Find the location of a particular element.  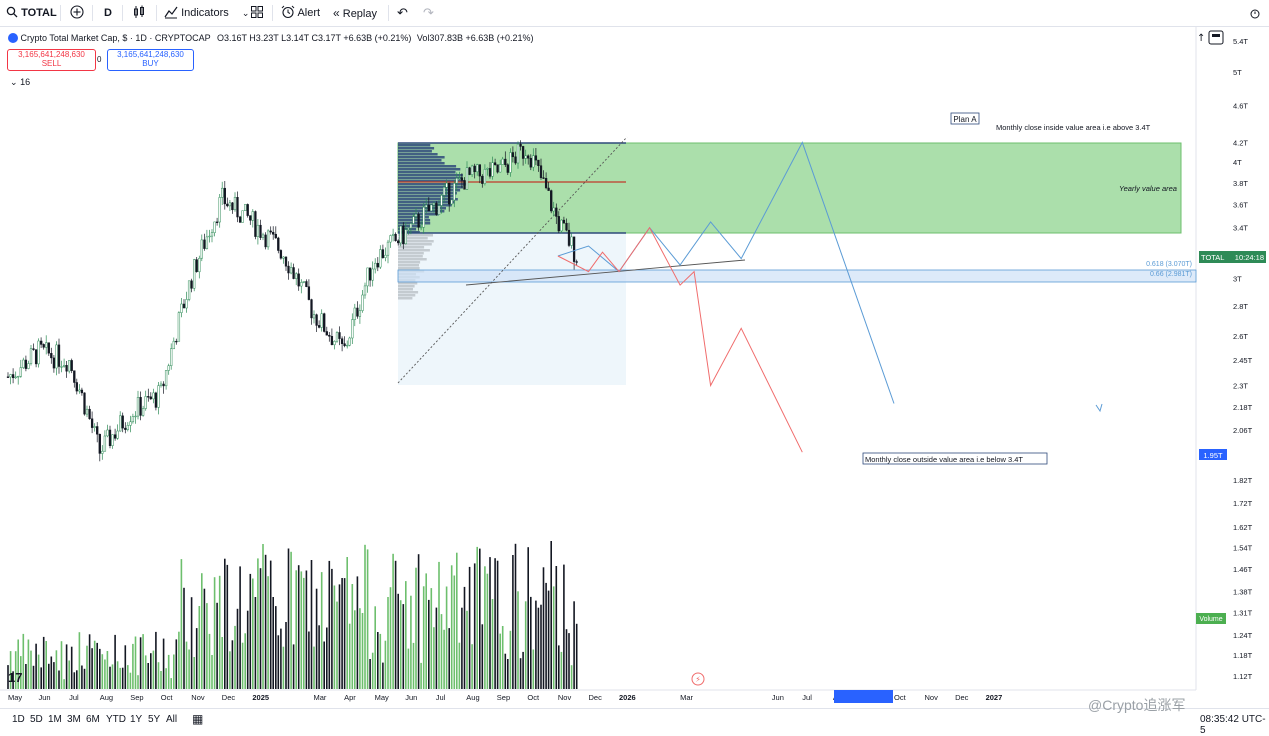

maximize-pane-icon is located at coordinates (1216, 37).